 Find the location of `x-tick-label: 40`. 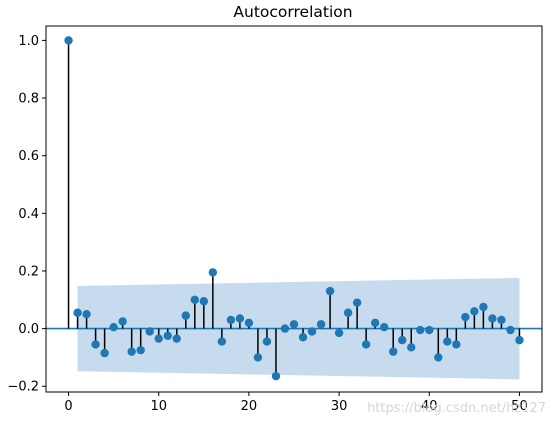

x-tick-label: 40 is located at coordinates (429, 406).